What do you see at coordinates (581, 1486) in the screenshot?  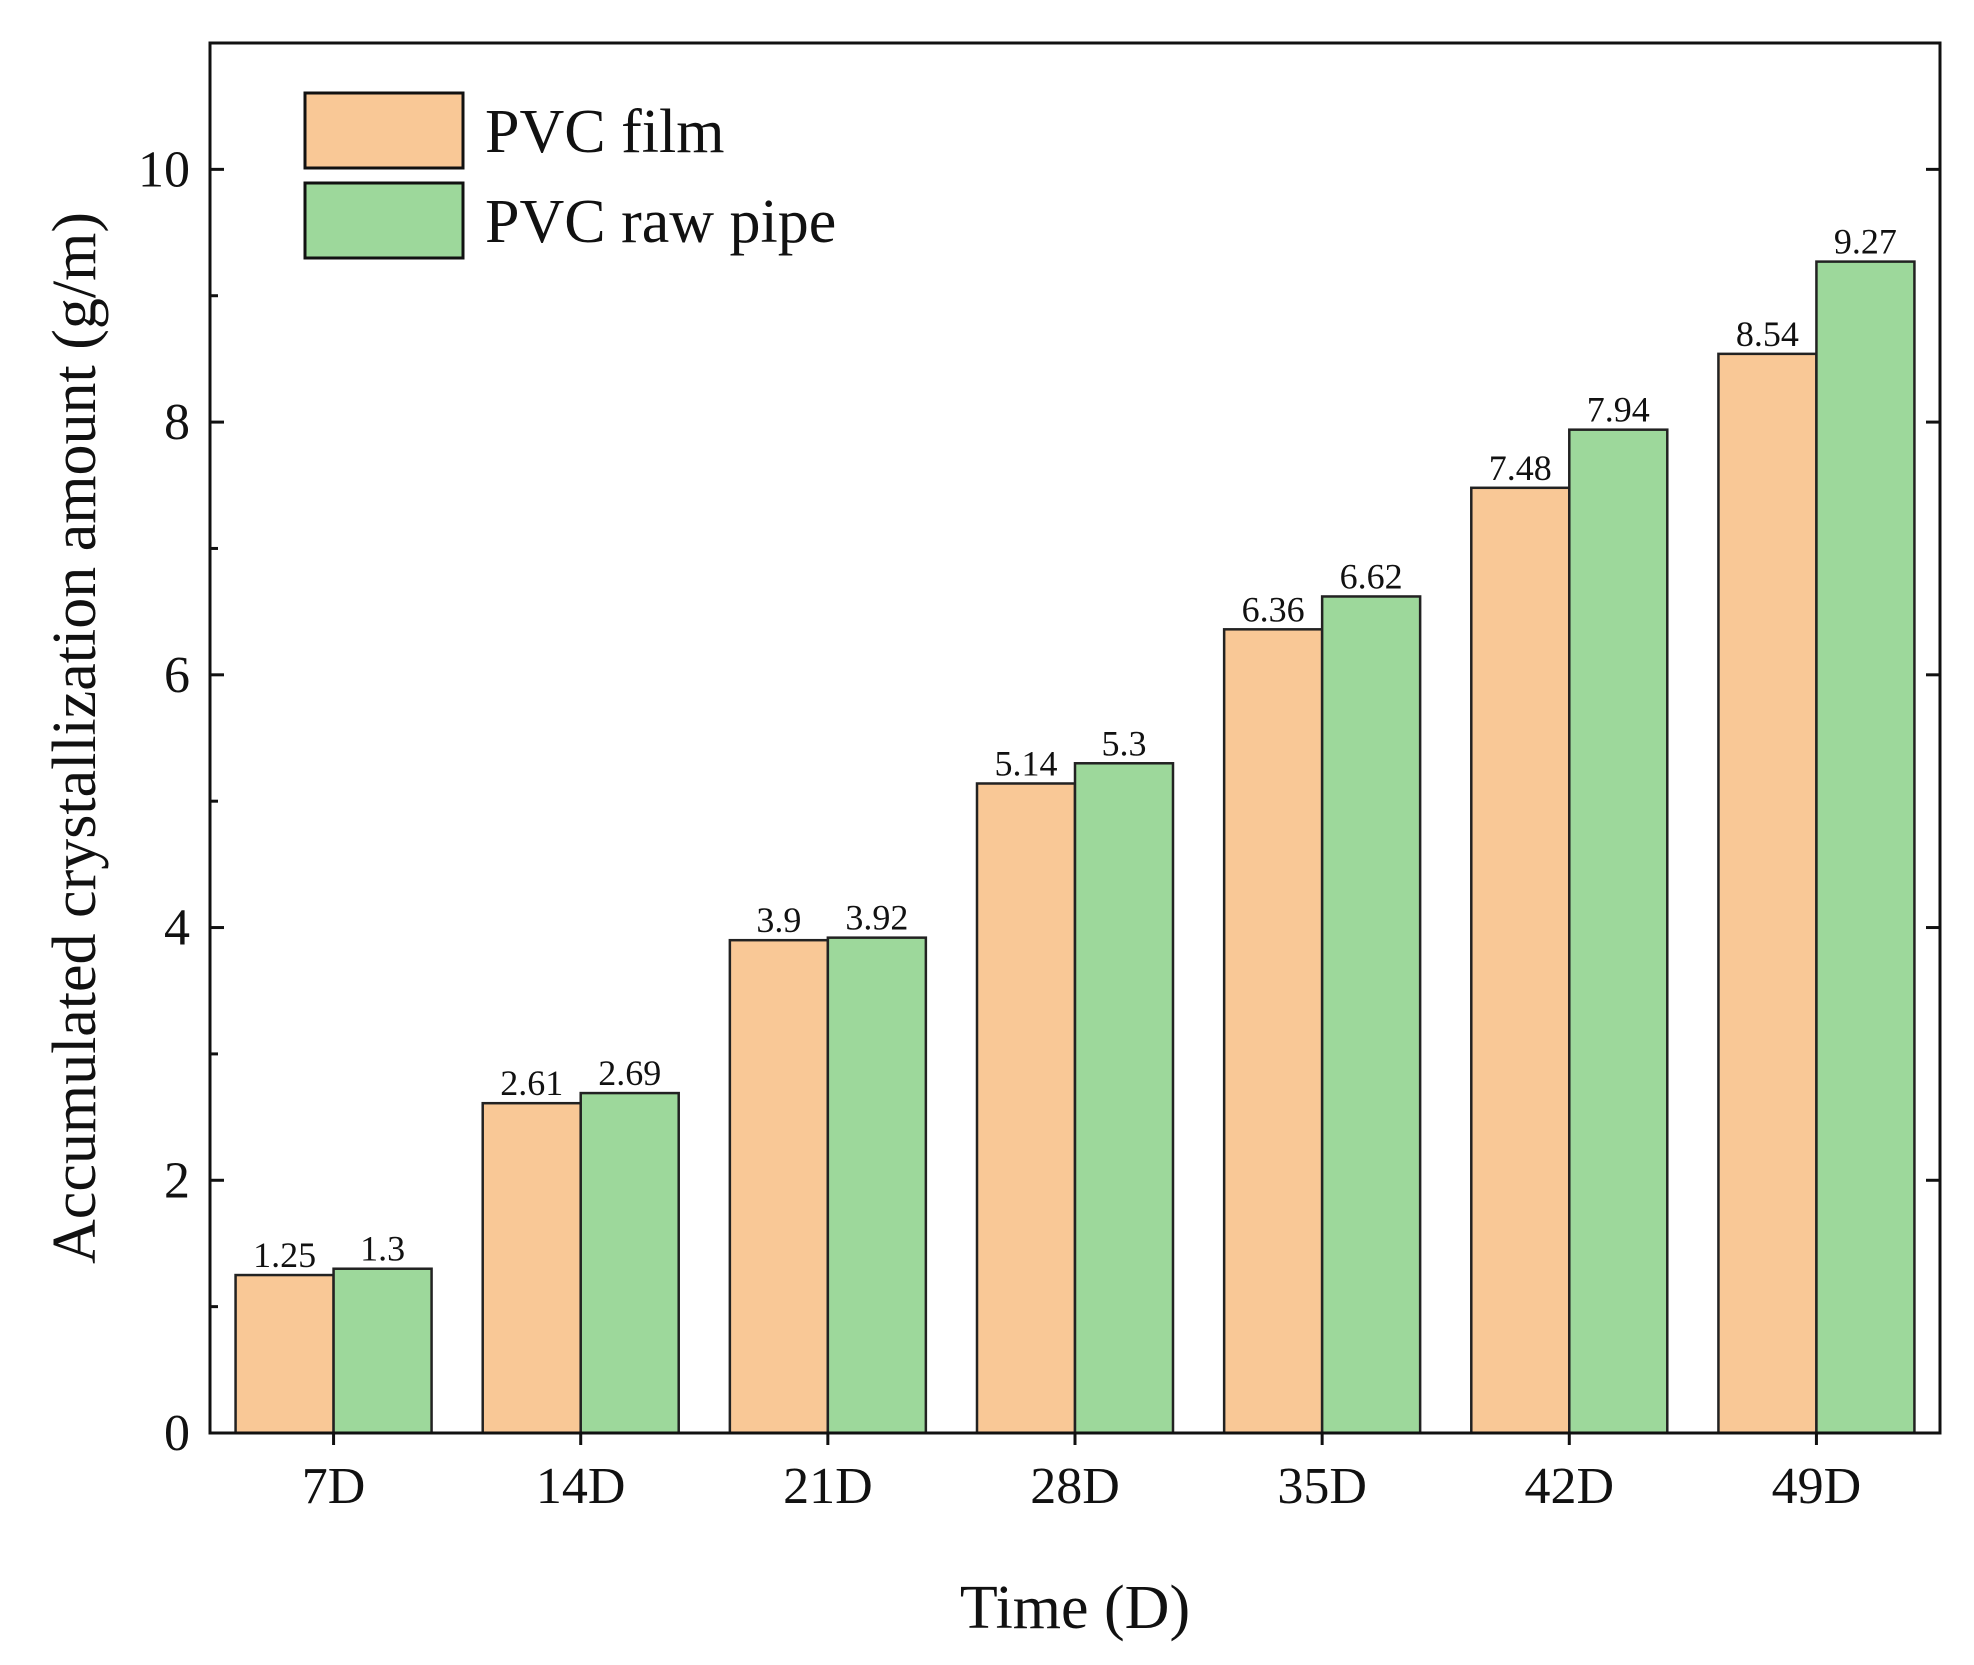 I see `x-tick-label: 14D` at bounding box center [581, 1486].